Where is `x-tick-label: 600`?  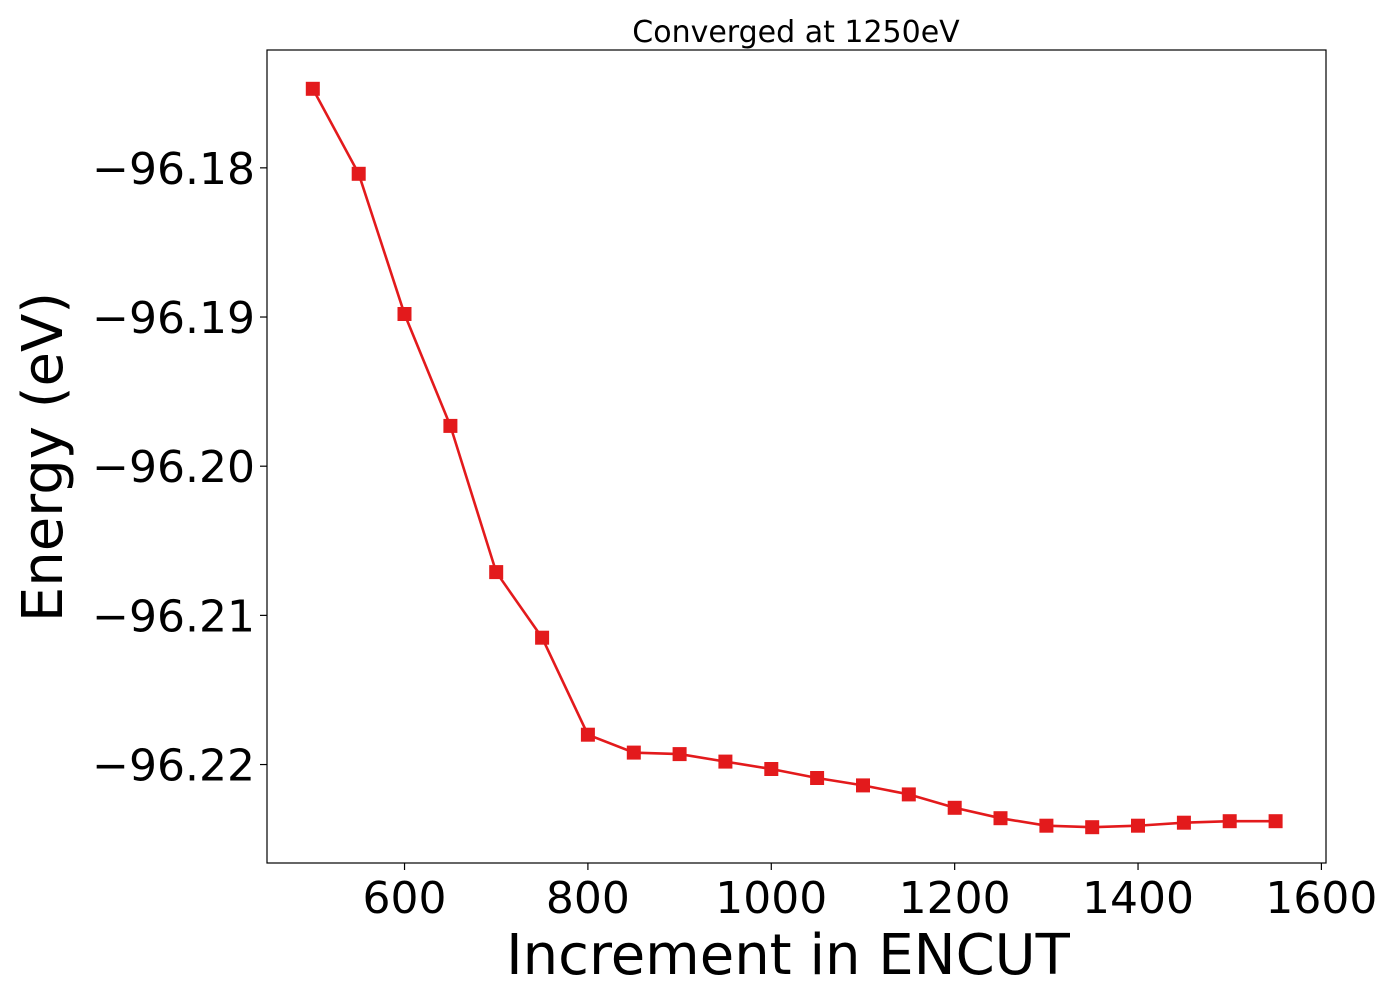 x-tick-label: 600 is located at coordinates (405, 898).